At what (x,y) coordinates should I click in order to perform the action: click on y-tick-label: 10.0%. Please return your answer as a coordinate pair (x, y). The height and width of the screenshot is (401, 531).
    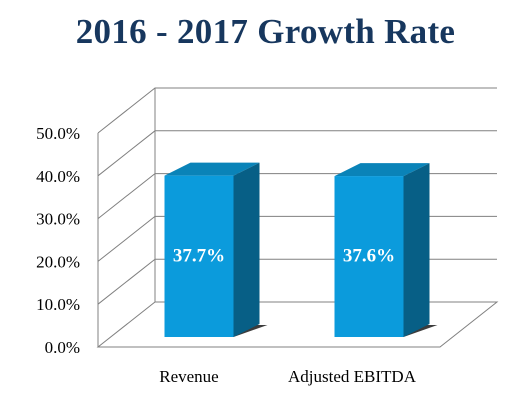
    Looking at the image, I should click on (58, 304).